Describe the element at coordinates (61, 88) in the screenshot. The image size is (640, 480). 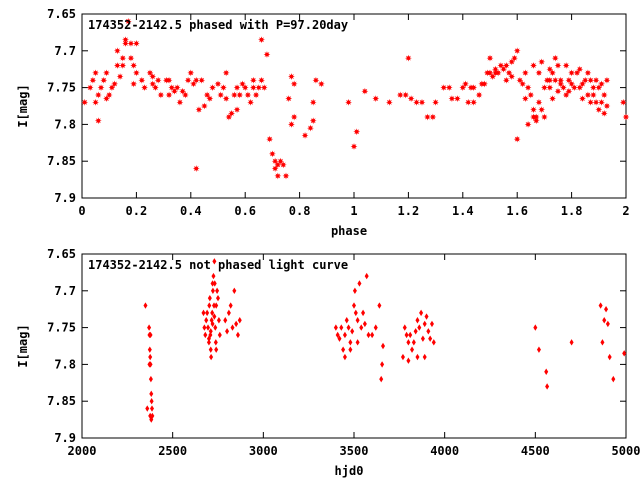
I see `phased-y-tick-label: 7.75` at that location.